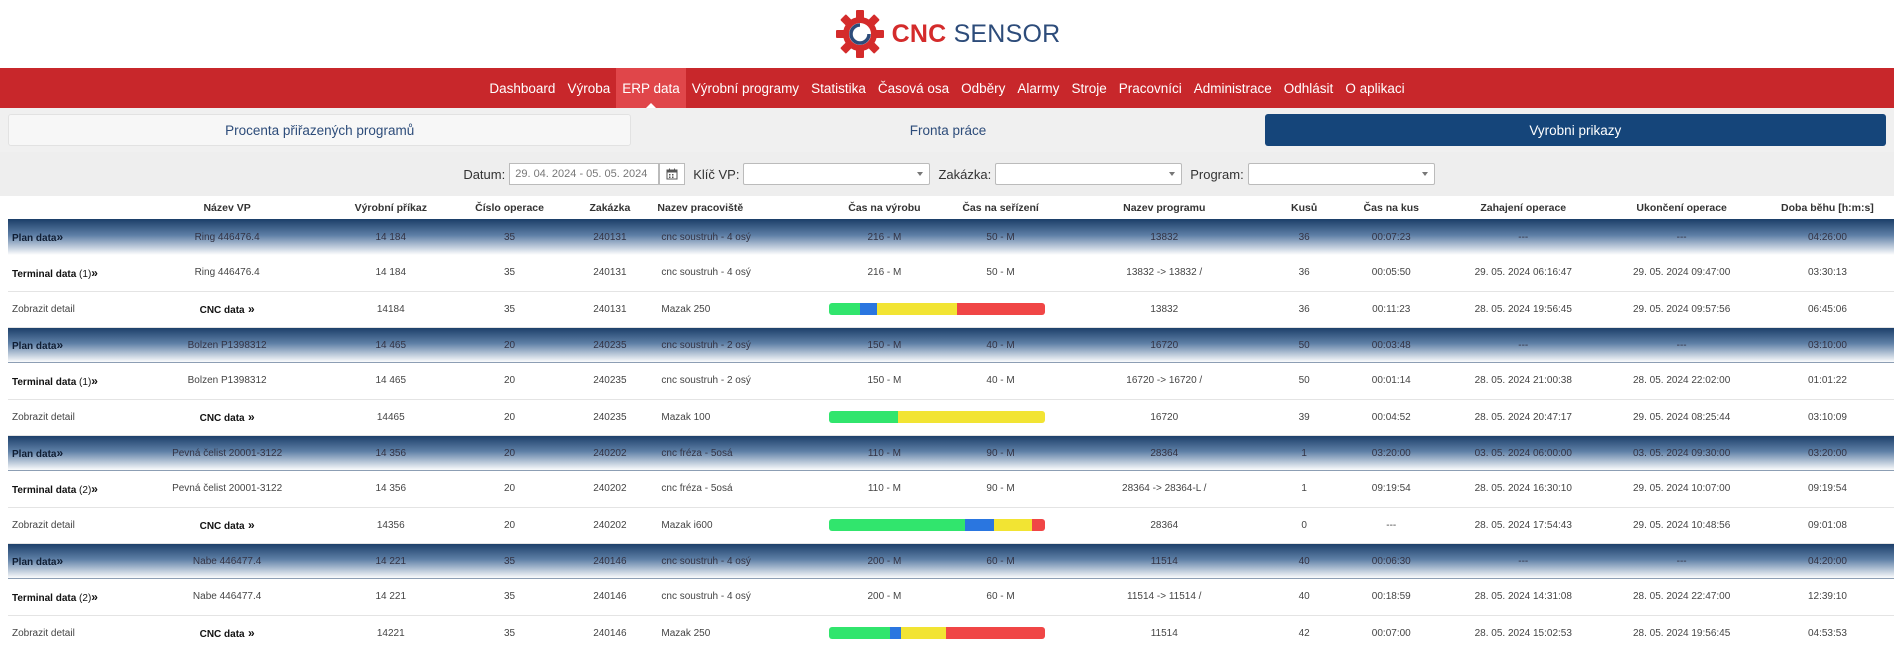 The height and width of the screenshot is (649, 1894). What do you see at coordinates (584, 174) in the screenshot?
I see `date-range-input: 29. 04. 2024 - 05. 05. 2024` at bounding box center [584, 174].